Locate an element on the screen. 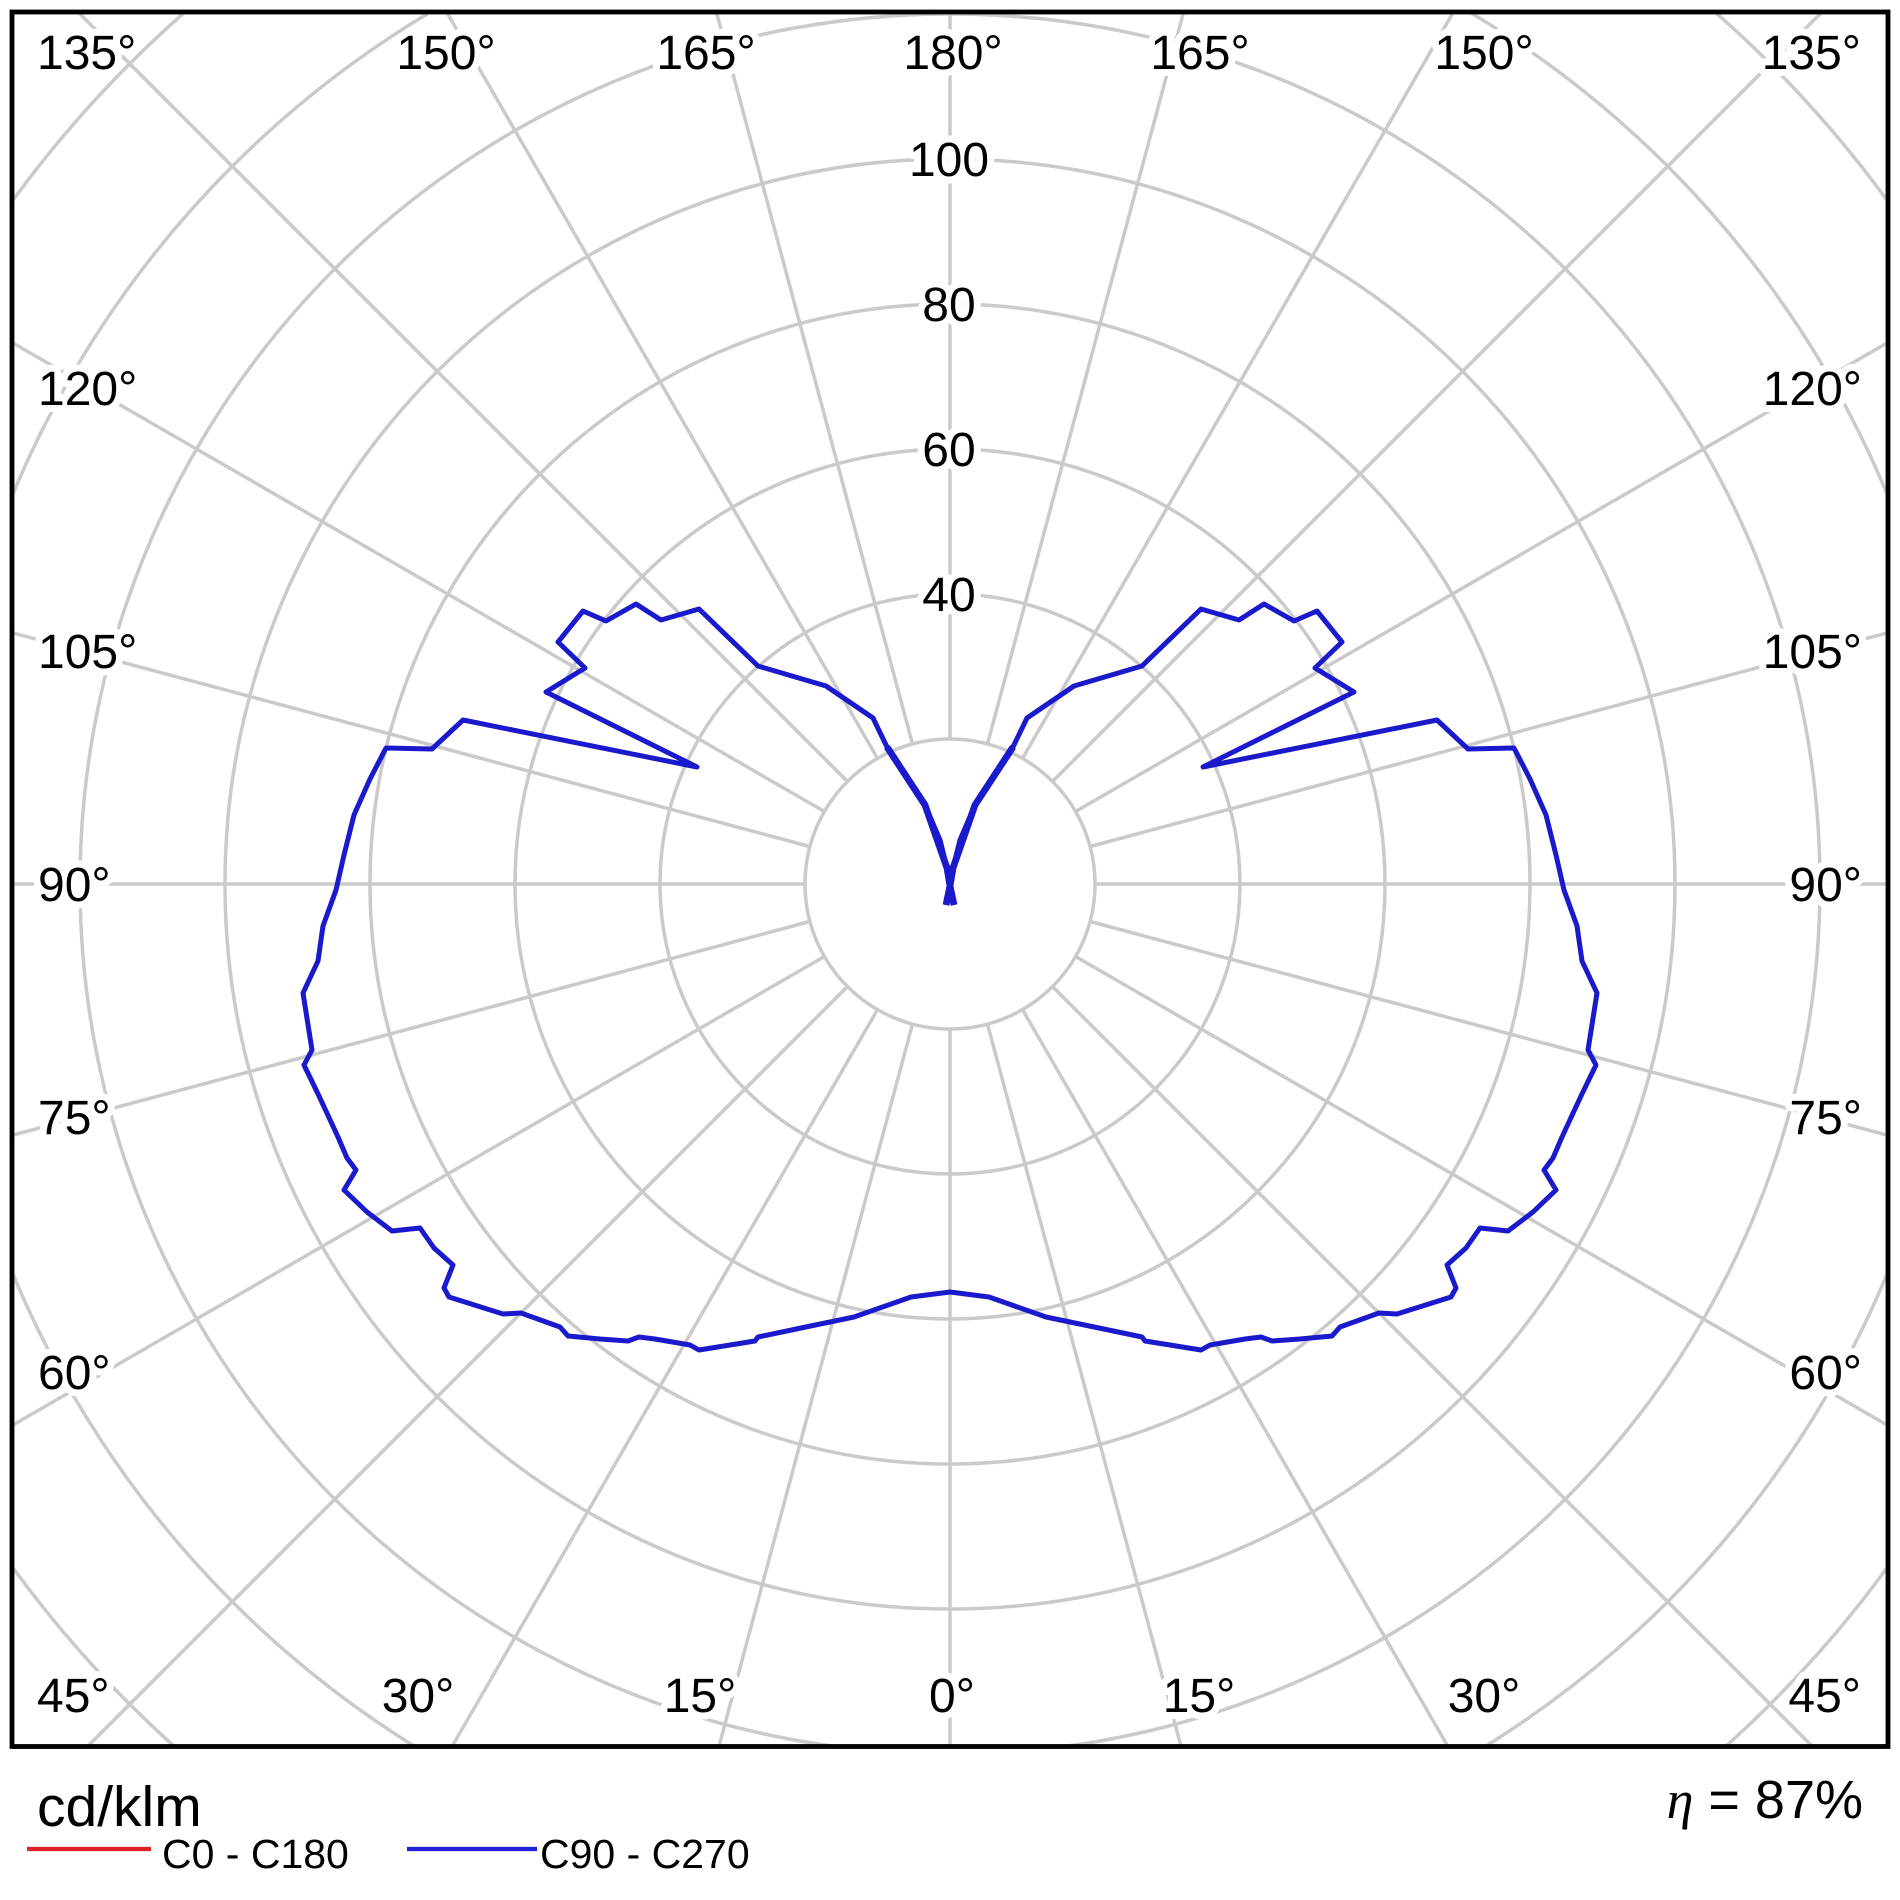  svg-text: 40 is located at coordinates (948, 595).